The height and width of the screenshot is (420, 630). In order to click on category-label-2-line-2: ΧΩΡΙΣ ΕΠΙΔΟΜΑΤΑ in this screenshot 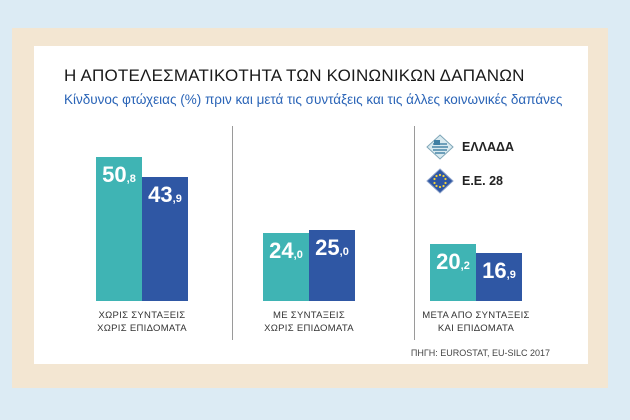, I will do `click(309, 328)`.